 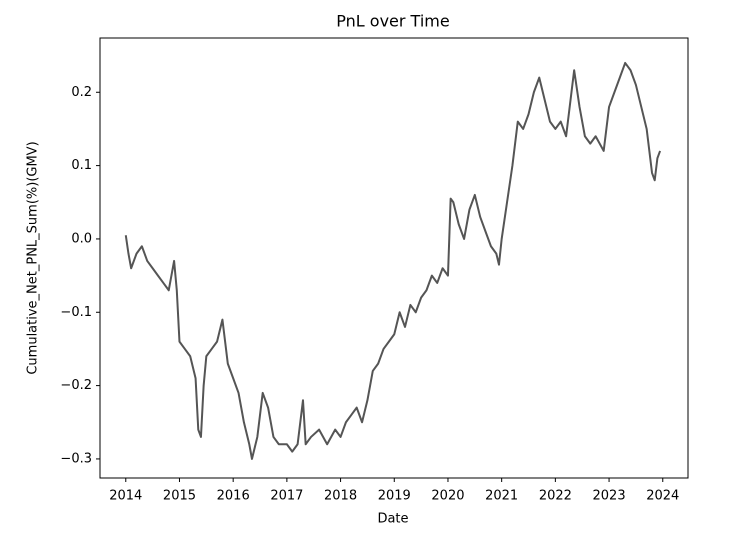 What do you see at coordinates (501, 496) in the screenshot?
I see `x-tick-label: 2021` at bounding box center [501, 496].